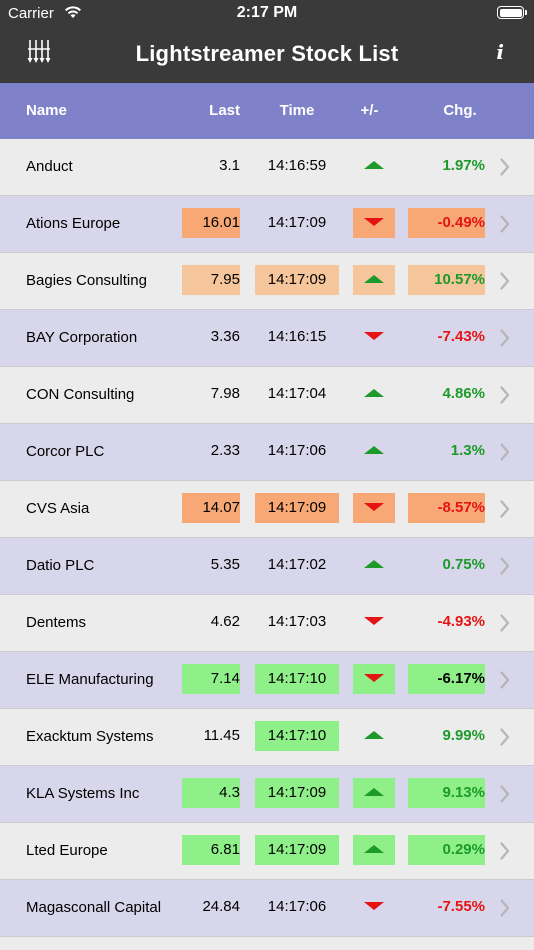 This screenshot has width=534, height=950. I want to click on stock-time: 14:17:03, so click(297, 621).